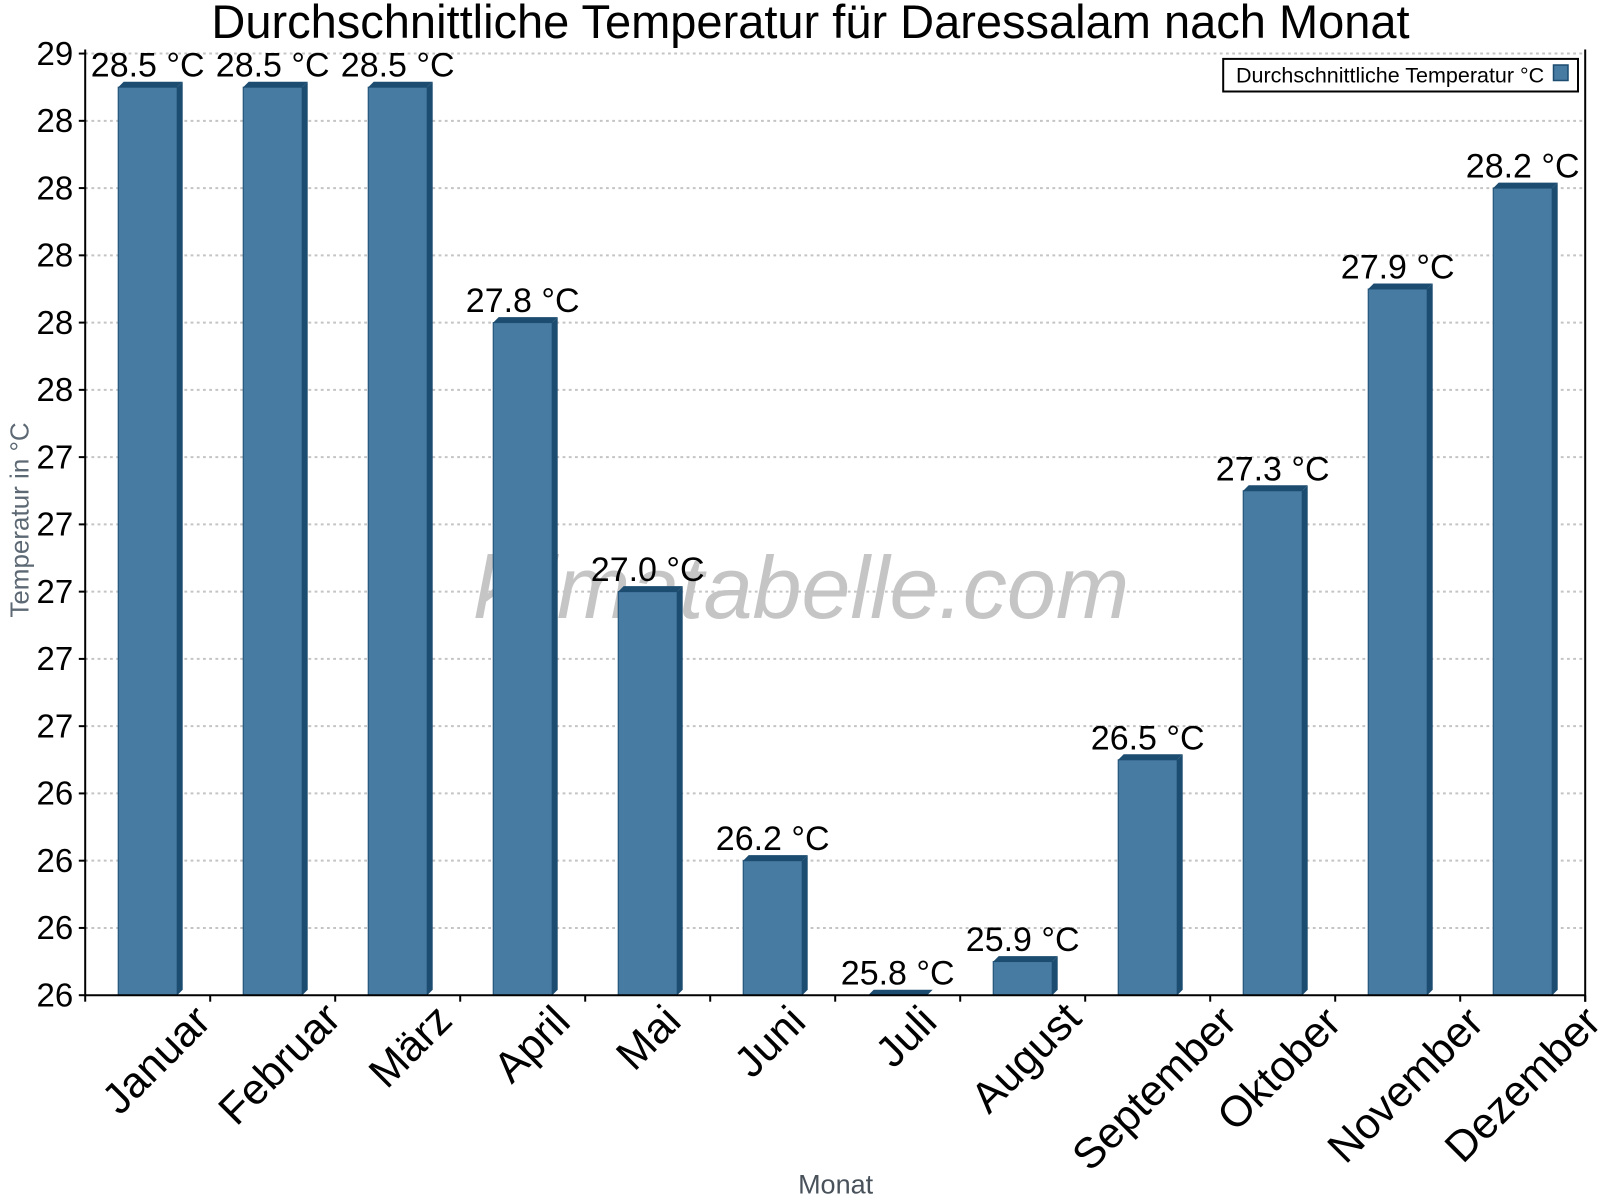 The image size is (1600, 1200). What do you see at coordinates (1398, 267) in the screenshot?
I see `svg-text: 27.9 °C` at bounding box center [1398, 267].